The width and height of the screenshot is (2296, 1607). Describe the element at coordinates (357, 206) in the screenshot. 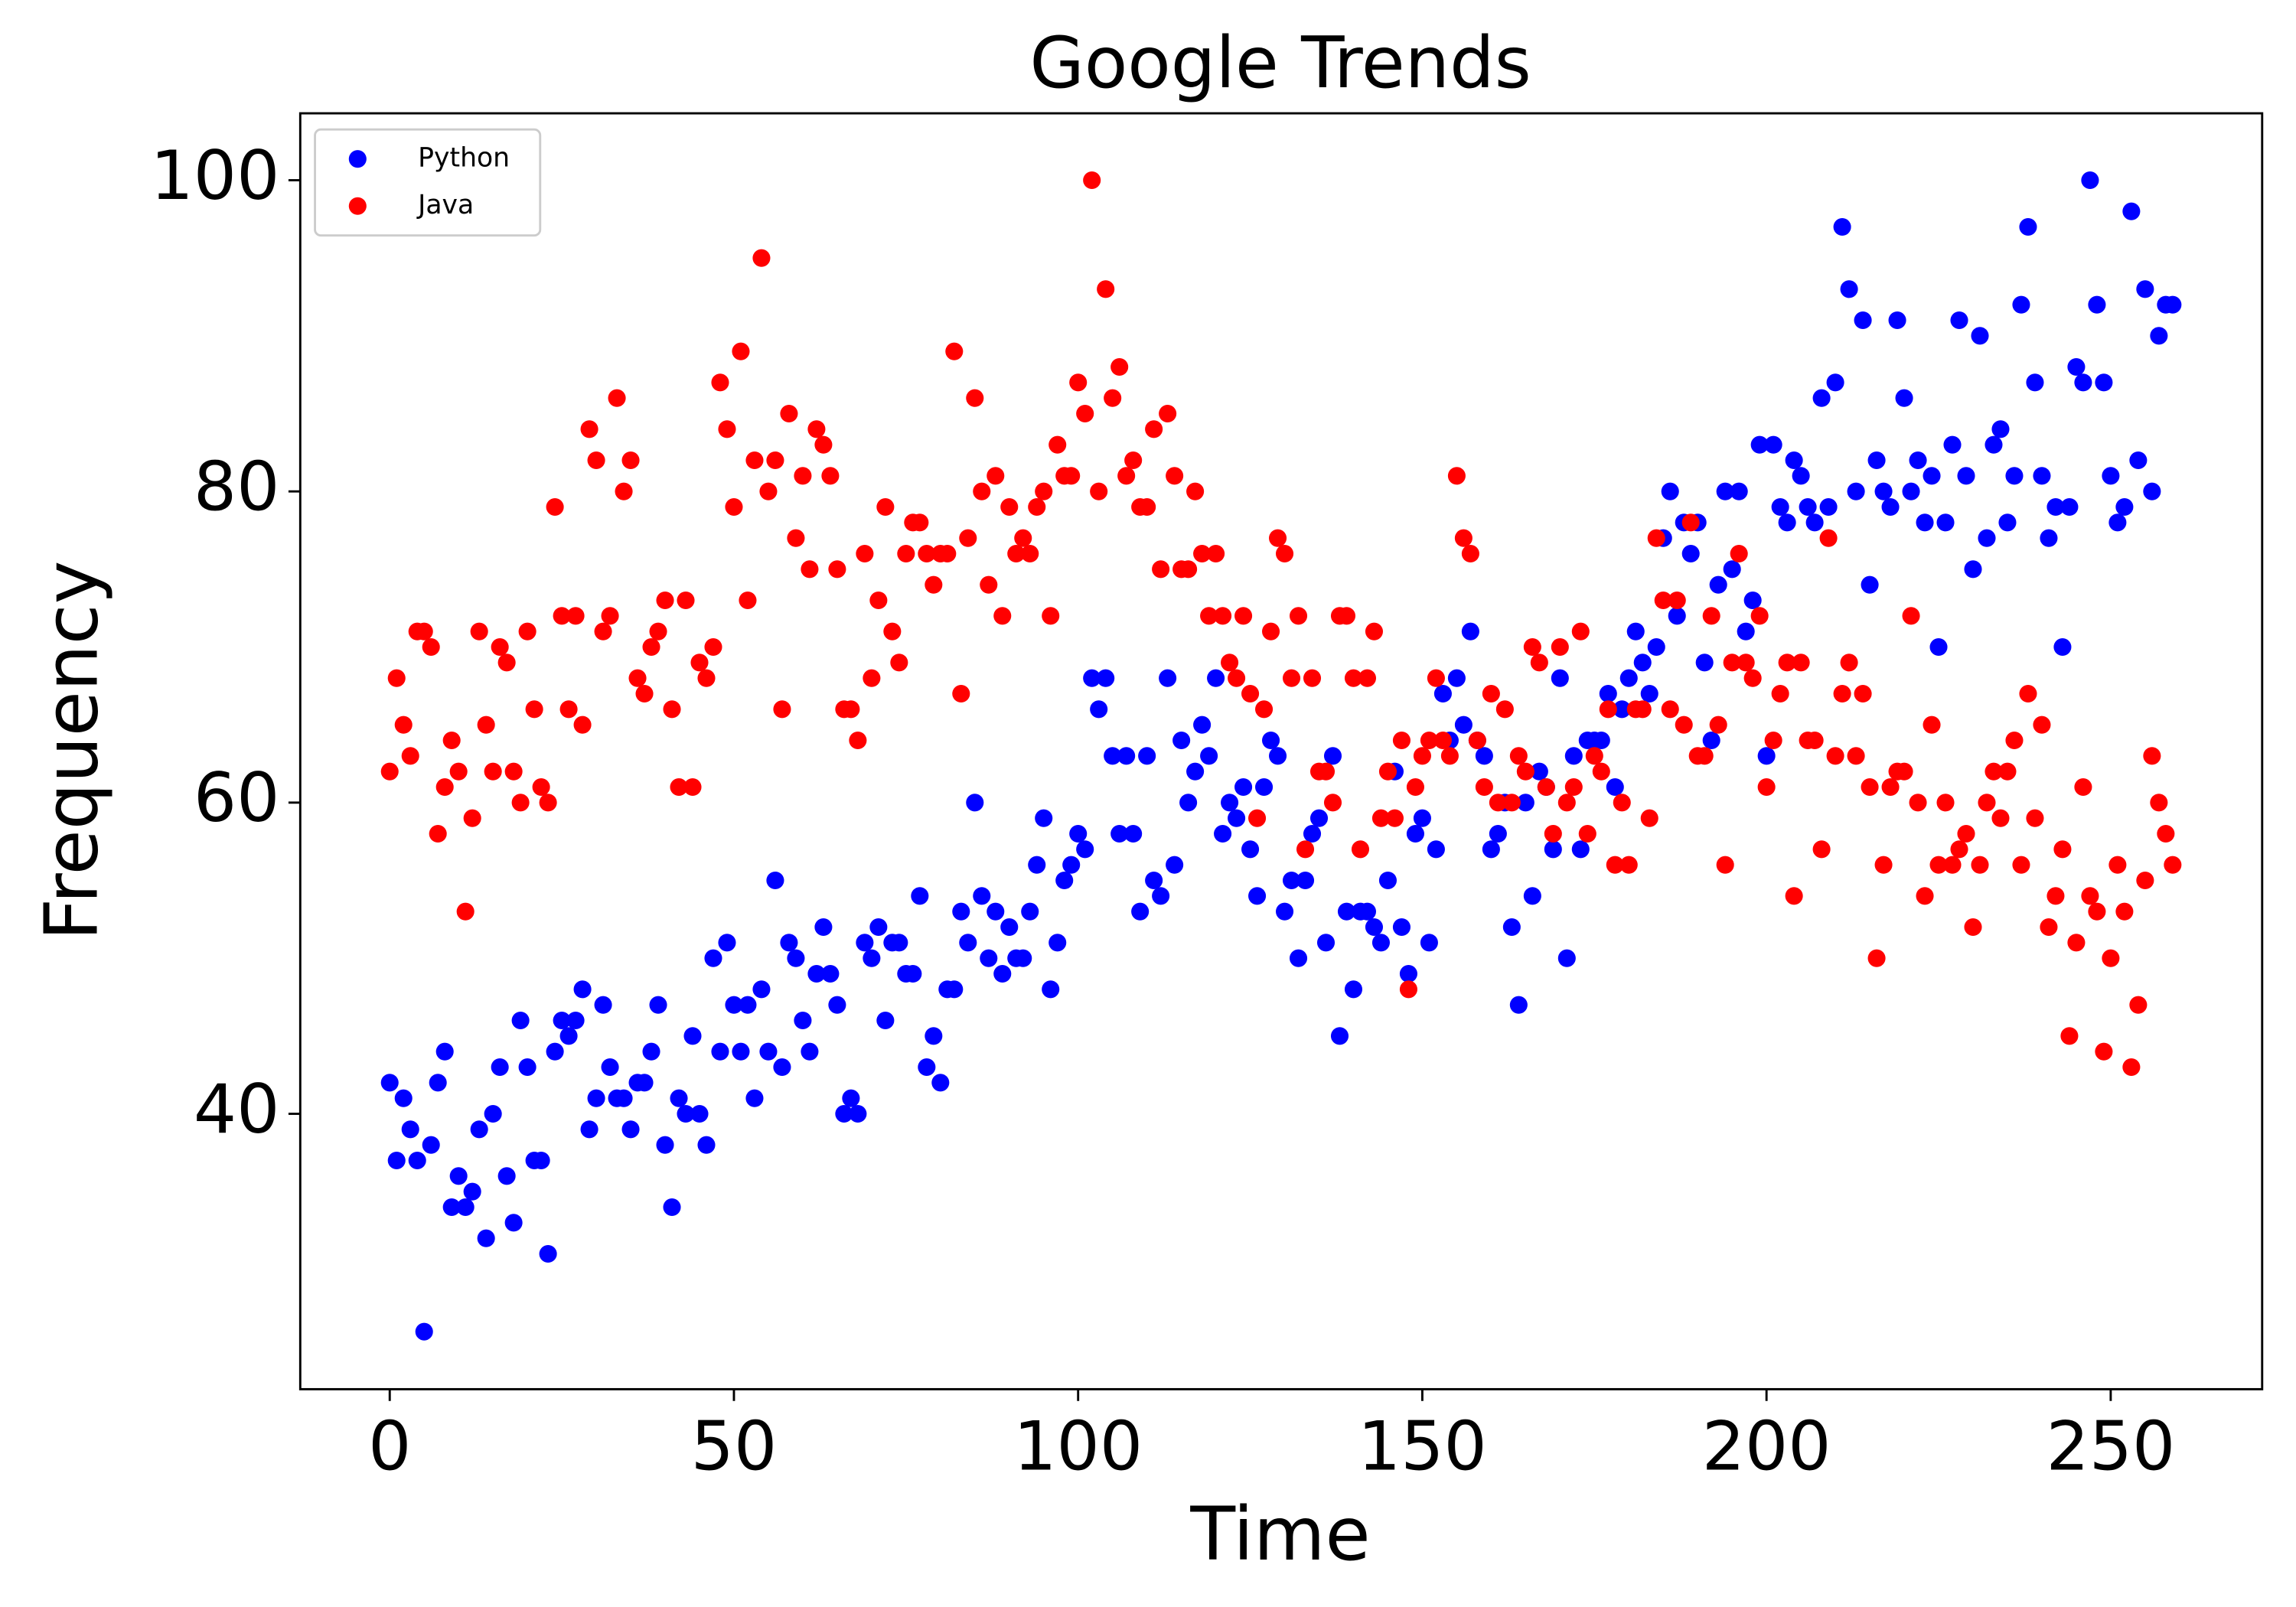

I see `legend-marker` at that location.